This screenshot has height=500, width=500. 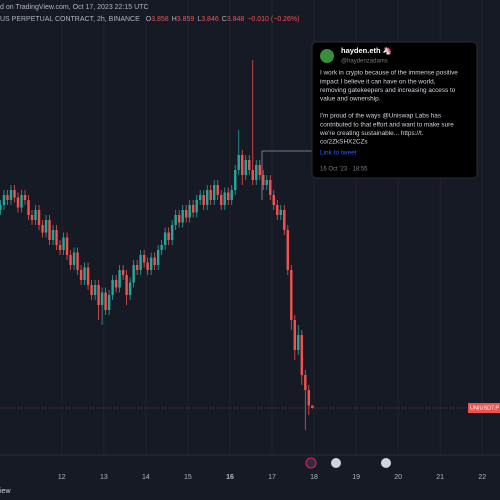 What do you see at coordinates (273, 19) in the screenshot?
I see `change: −0.010 (−0.26%)` at bounding box center [273, 19].